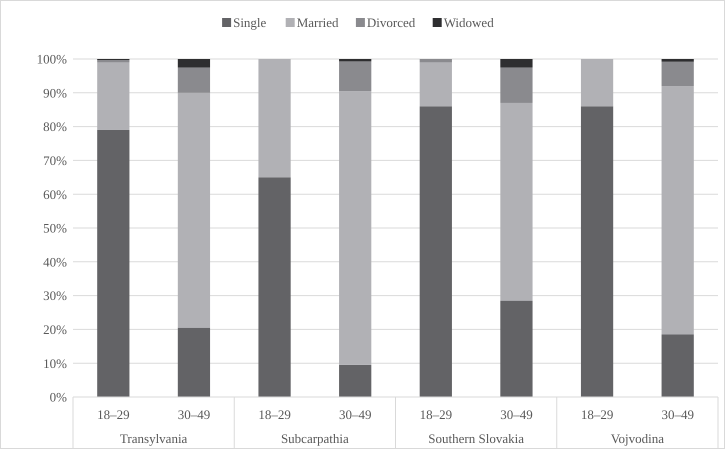  What do you see at coordinates (55, 329) in the screenshot?
I see `y-tick-label: 20%` at bounding box center [55, 329].